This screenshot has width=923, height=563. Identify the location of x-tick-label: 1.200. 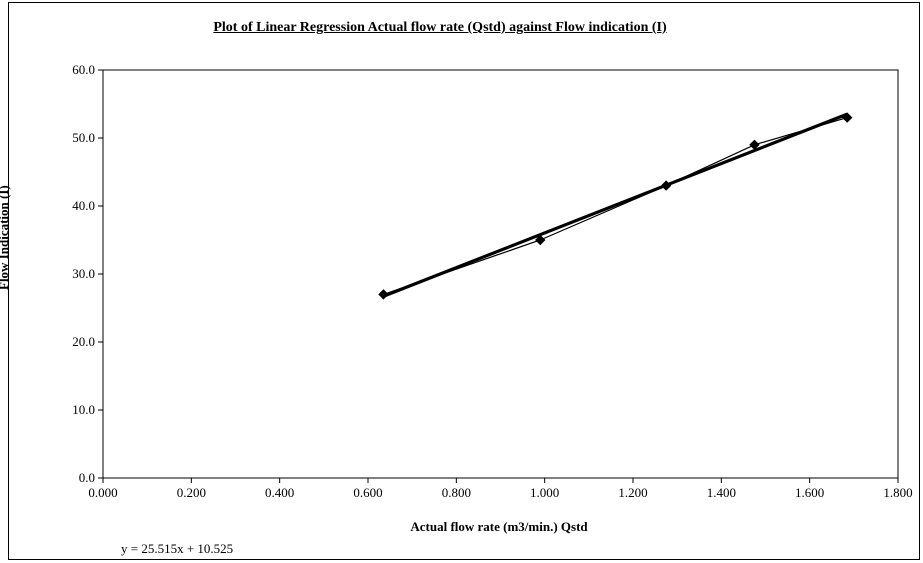
(632, 492).